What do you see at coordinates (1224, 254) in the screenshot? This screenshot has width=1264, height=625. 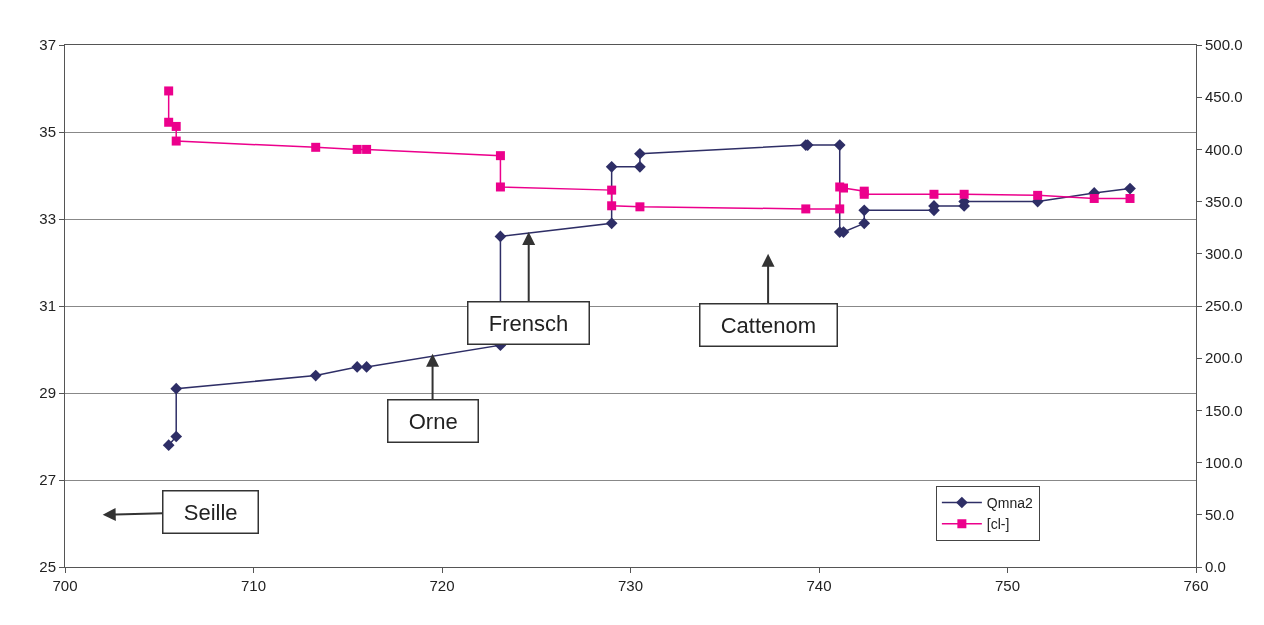 I see `y2-tick-label: 300.0` at bounding box center [1224, 254].